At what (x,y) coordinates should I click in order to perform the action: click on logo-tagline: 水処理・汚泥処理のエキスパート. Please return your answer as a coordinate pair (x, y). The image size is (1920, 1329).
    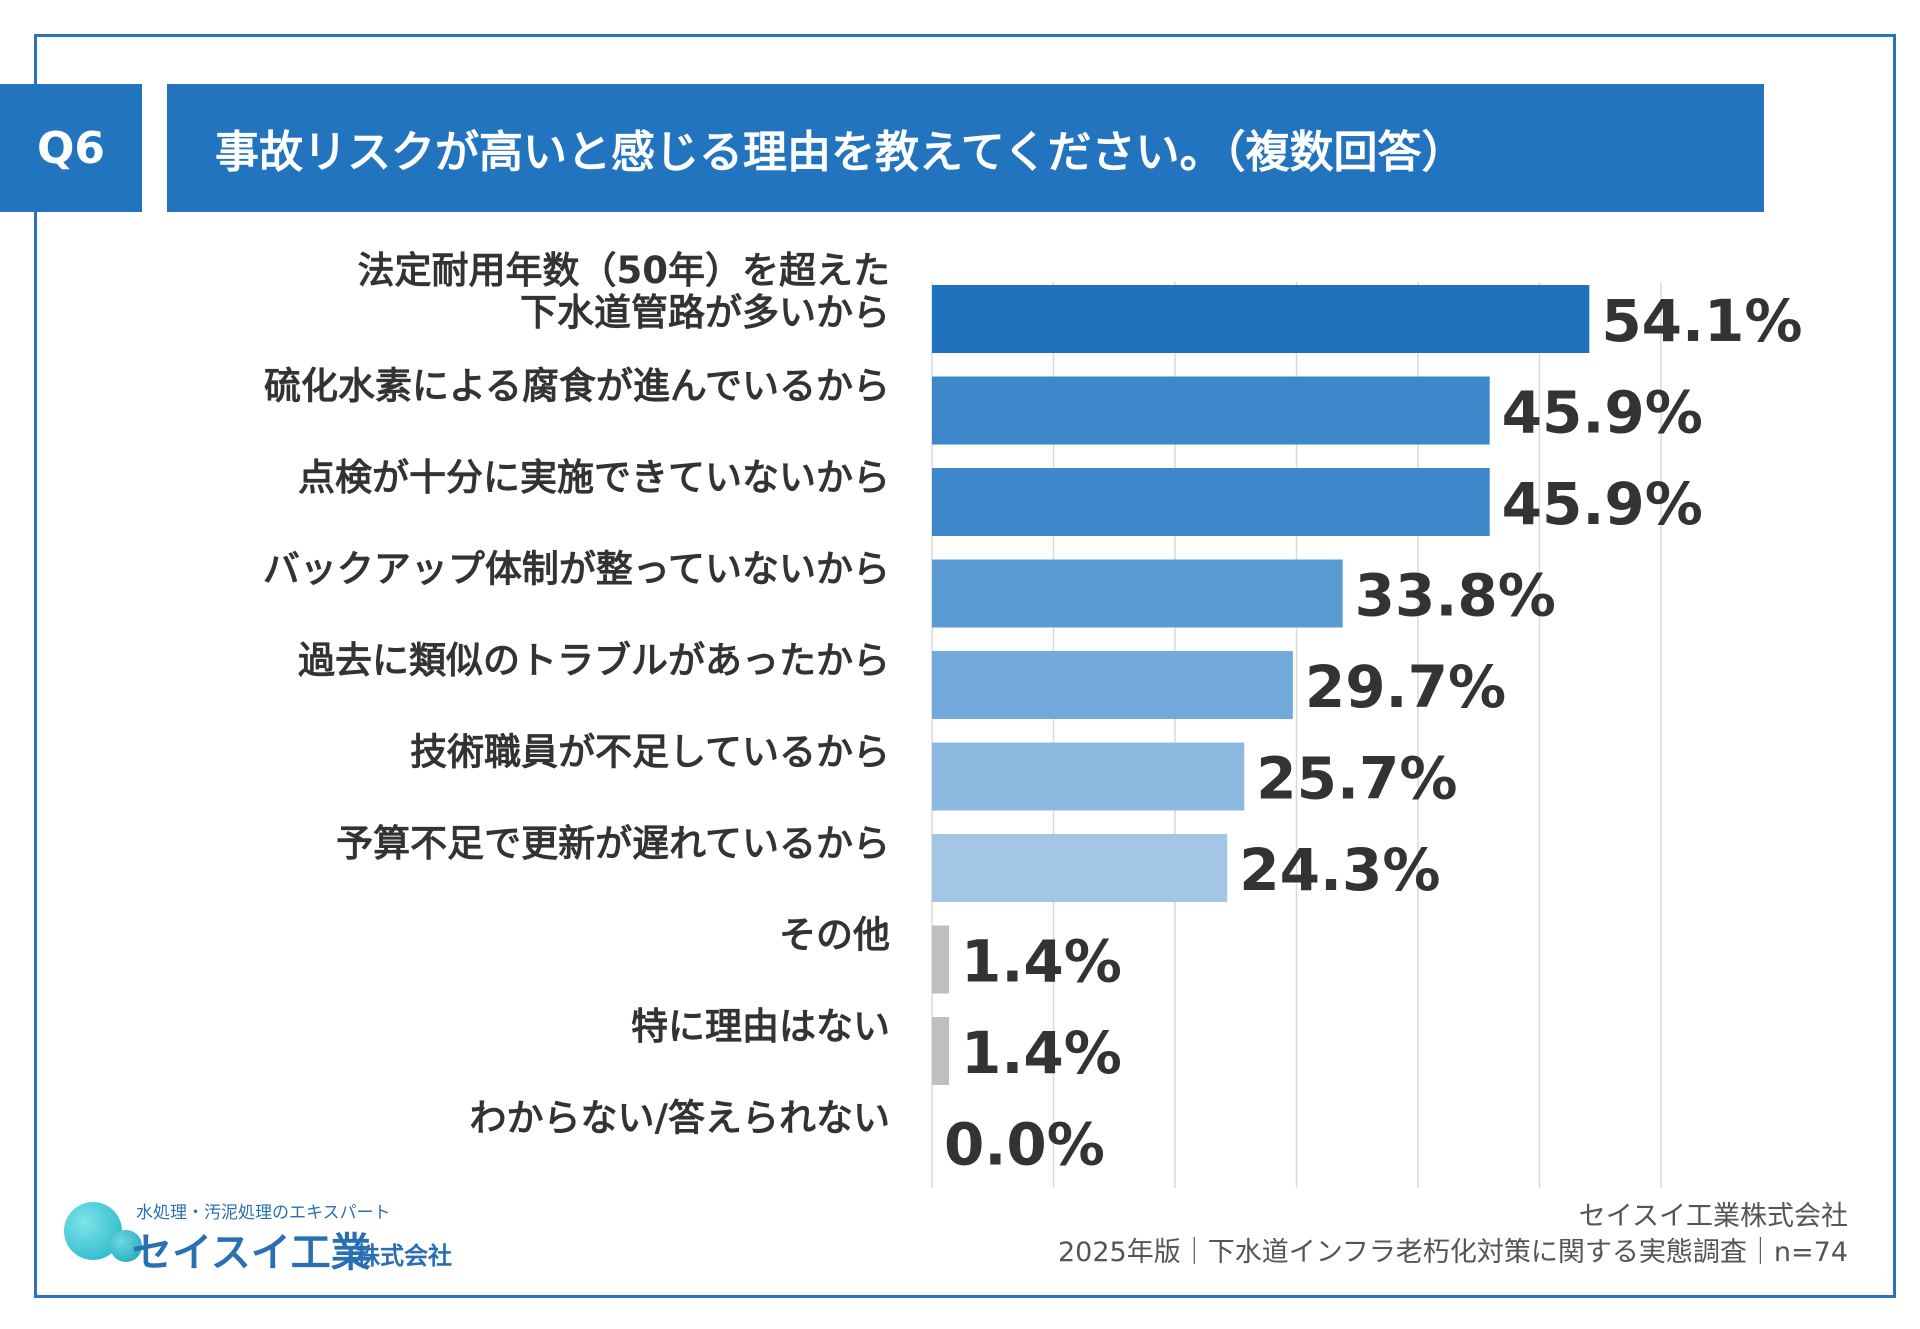
    Looking at the image, I should click on (263, 1213).